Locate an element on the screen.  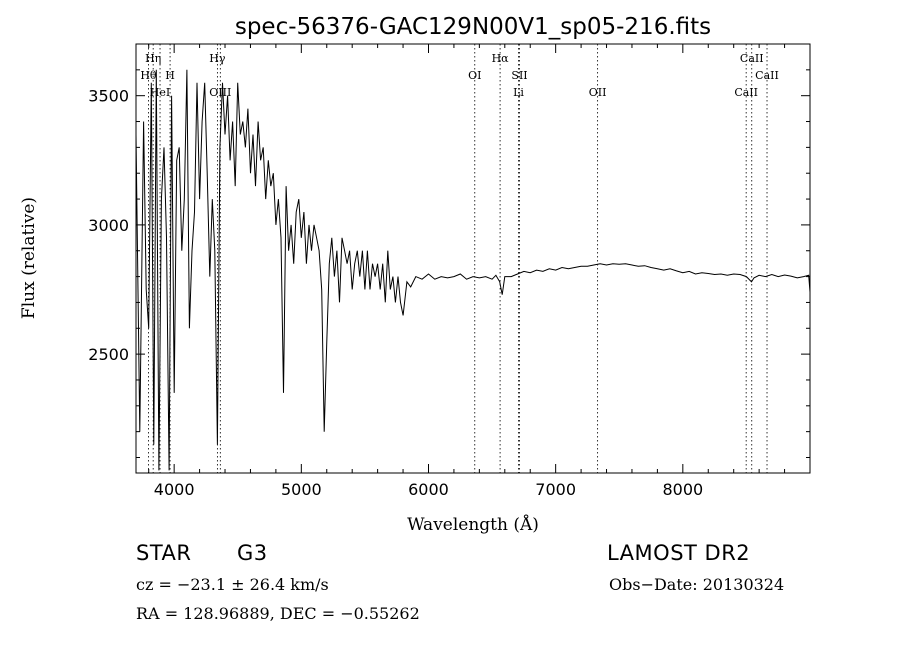
x-tick-label: 8000 is located at coordinates (682, 489).